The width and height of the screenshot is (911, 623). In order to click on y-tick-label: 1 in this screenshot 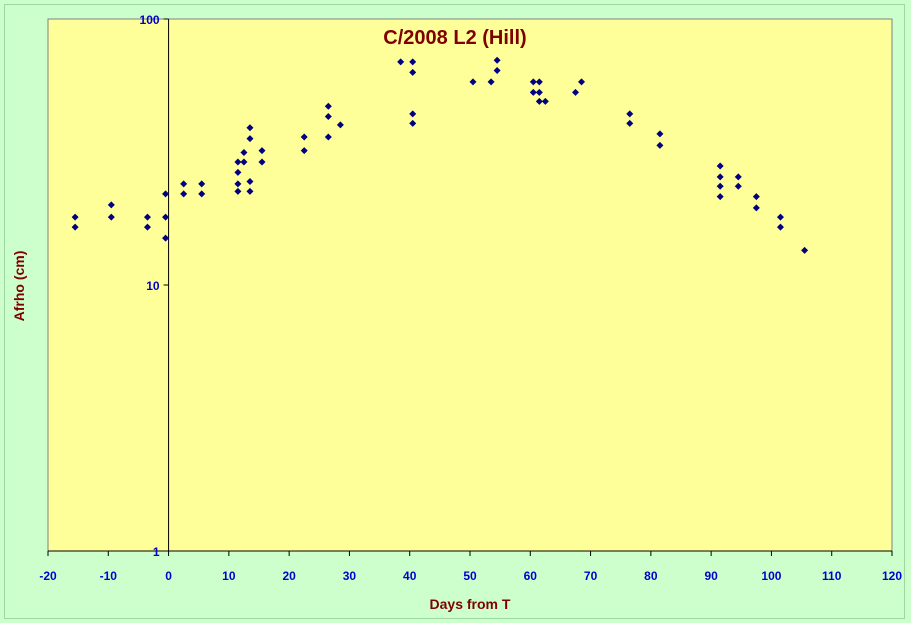, I will do `click(156, 552)`.